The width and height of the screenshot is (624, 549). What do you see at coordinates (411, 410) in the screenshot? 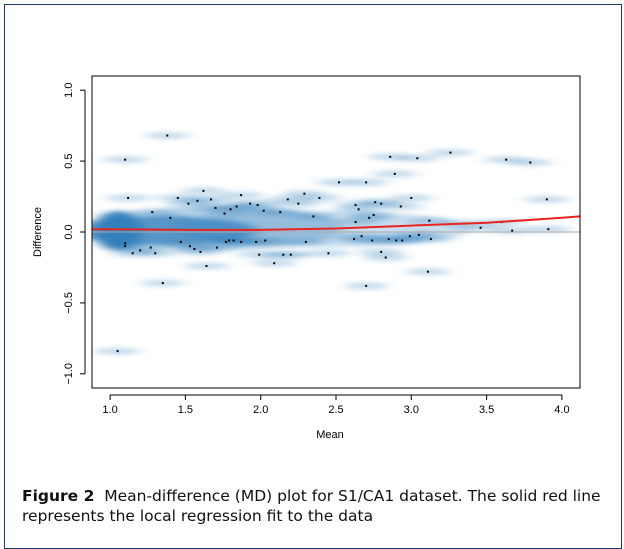
I see `x-tick-label: 3.0` at bounding box center [411, 410].